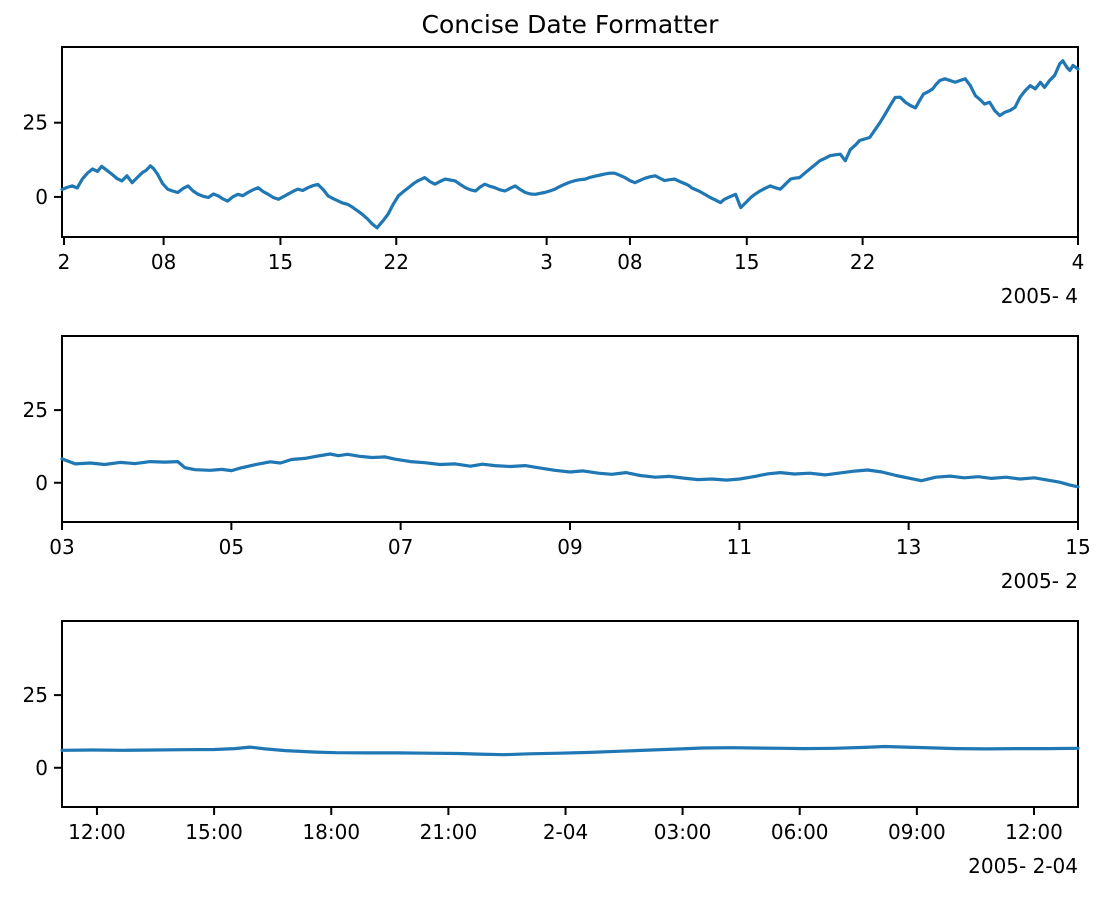  What do you see at coordinates (800, 832) in the screenshot?
I see `x-tick-label: 06:00` at bounding box center [800, 832].